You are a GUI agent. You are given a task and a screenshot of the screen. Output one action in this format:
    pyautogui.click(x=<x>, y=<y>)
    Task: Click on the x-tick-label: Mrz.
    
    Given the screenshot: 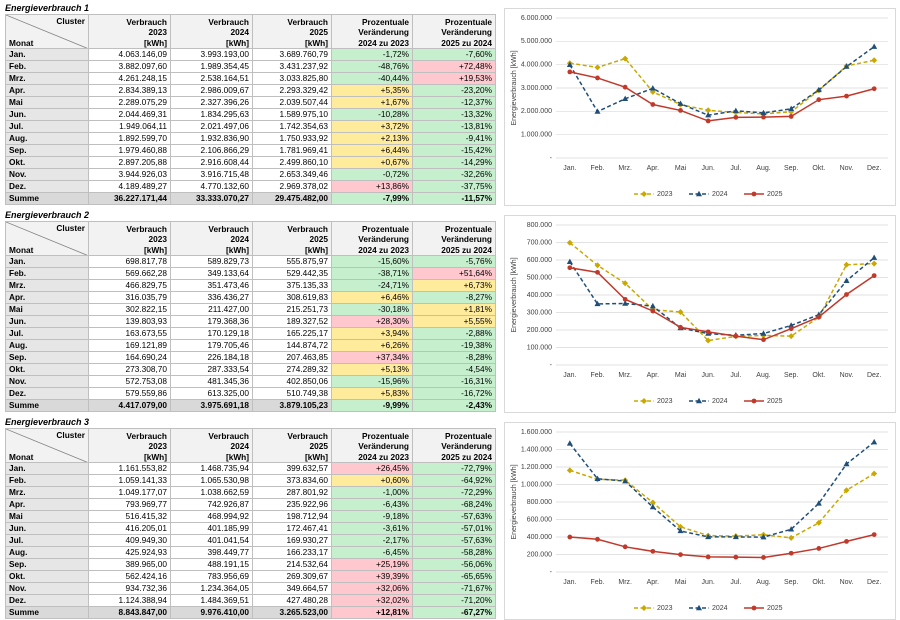 What is the action you would take?
    pyautogui.click(x=625, y=168)
    